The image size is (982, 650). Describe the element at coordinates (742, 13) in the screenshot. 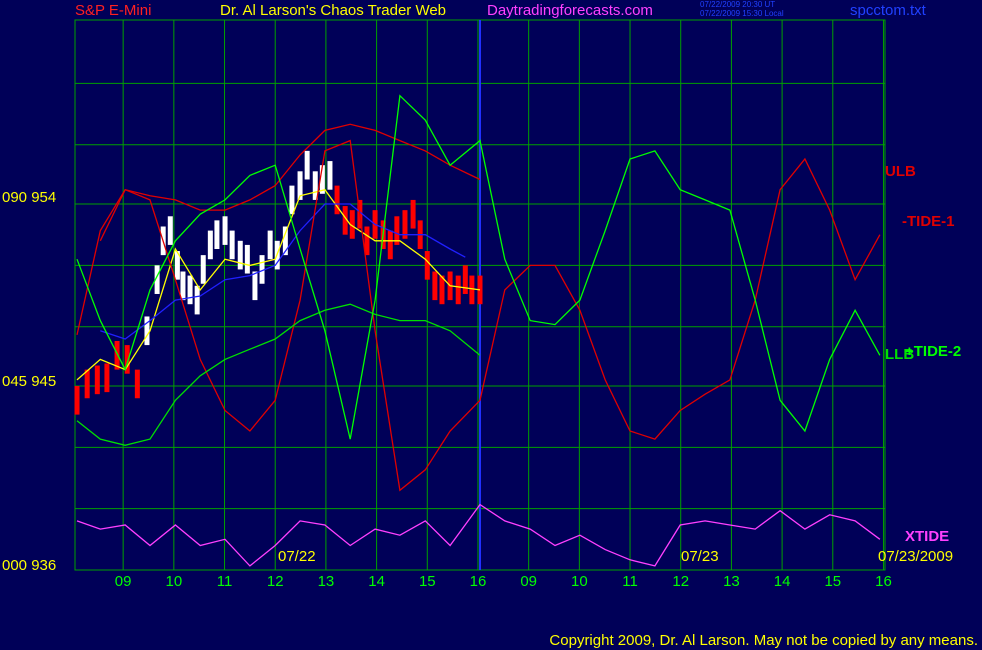

I see `timestamp: 07/22/2009 15:30 Local` at that location.